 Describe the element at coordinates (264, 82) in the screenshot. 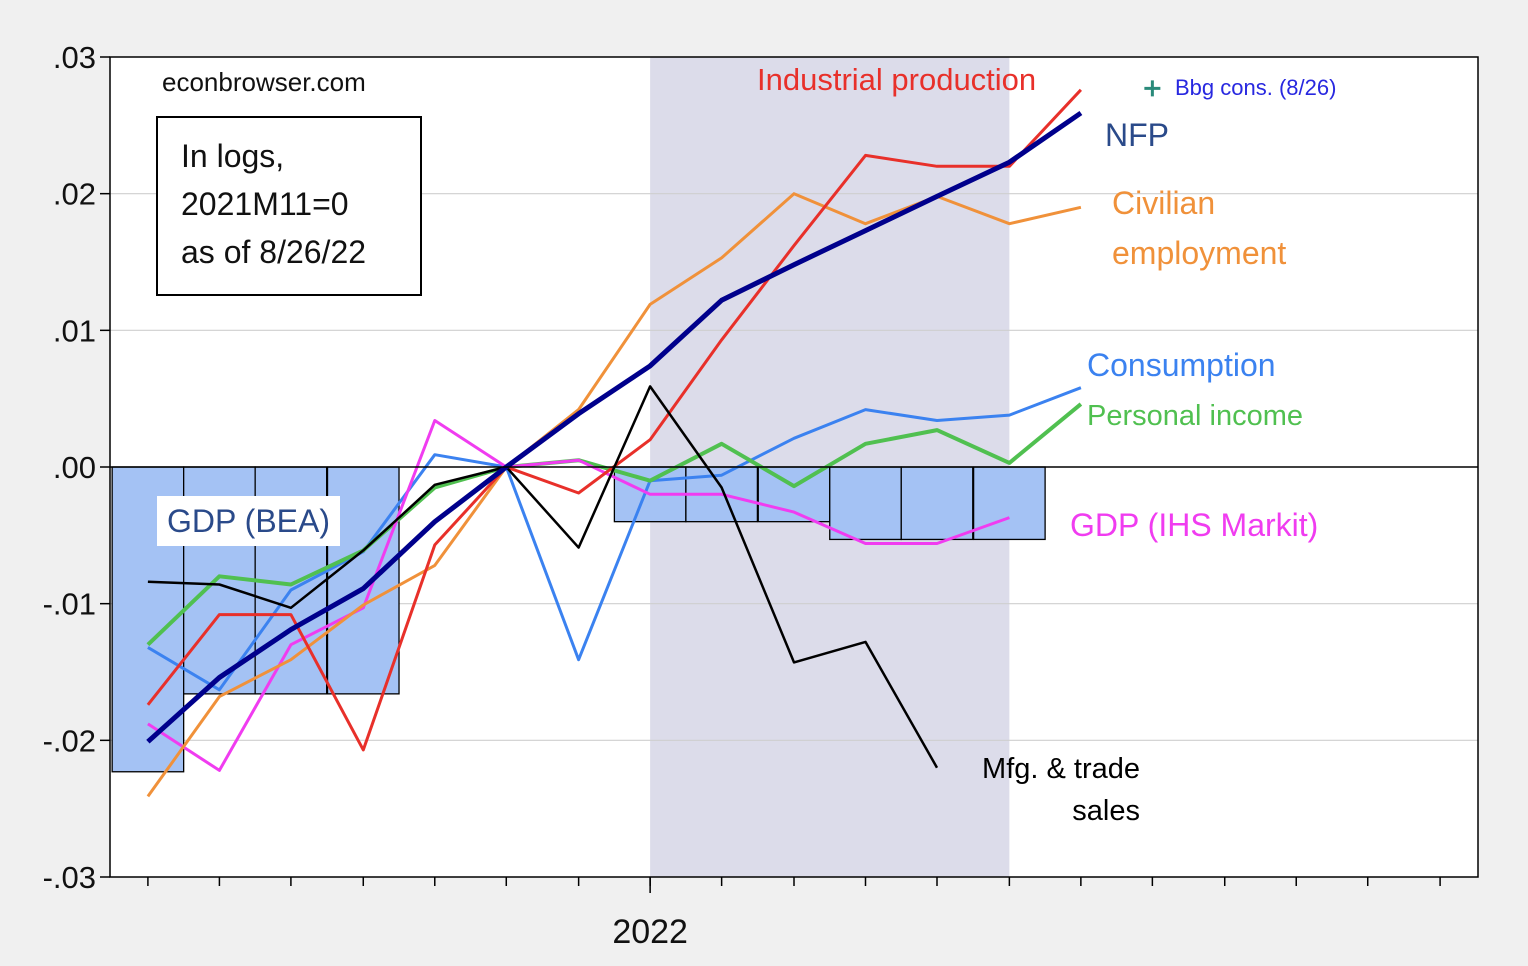

I see `source: econbrowser.com` at that location.